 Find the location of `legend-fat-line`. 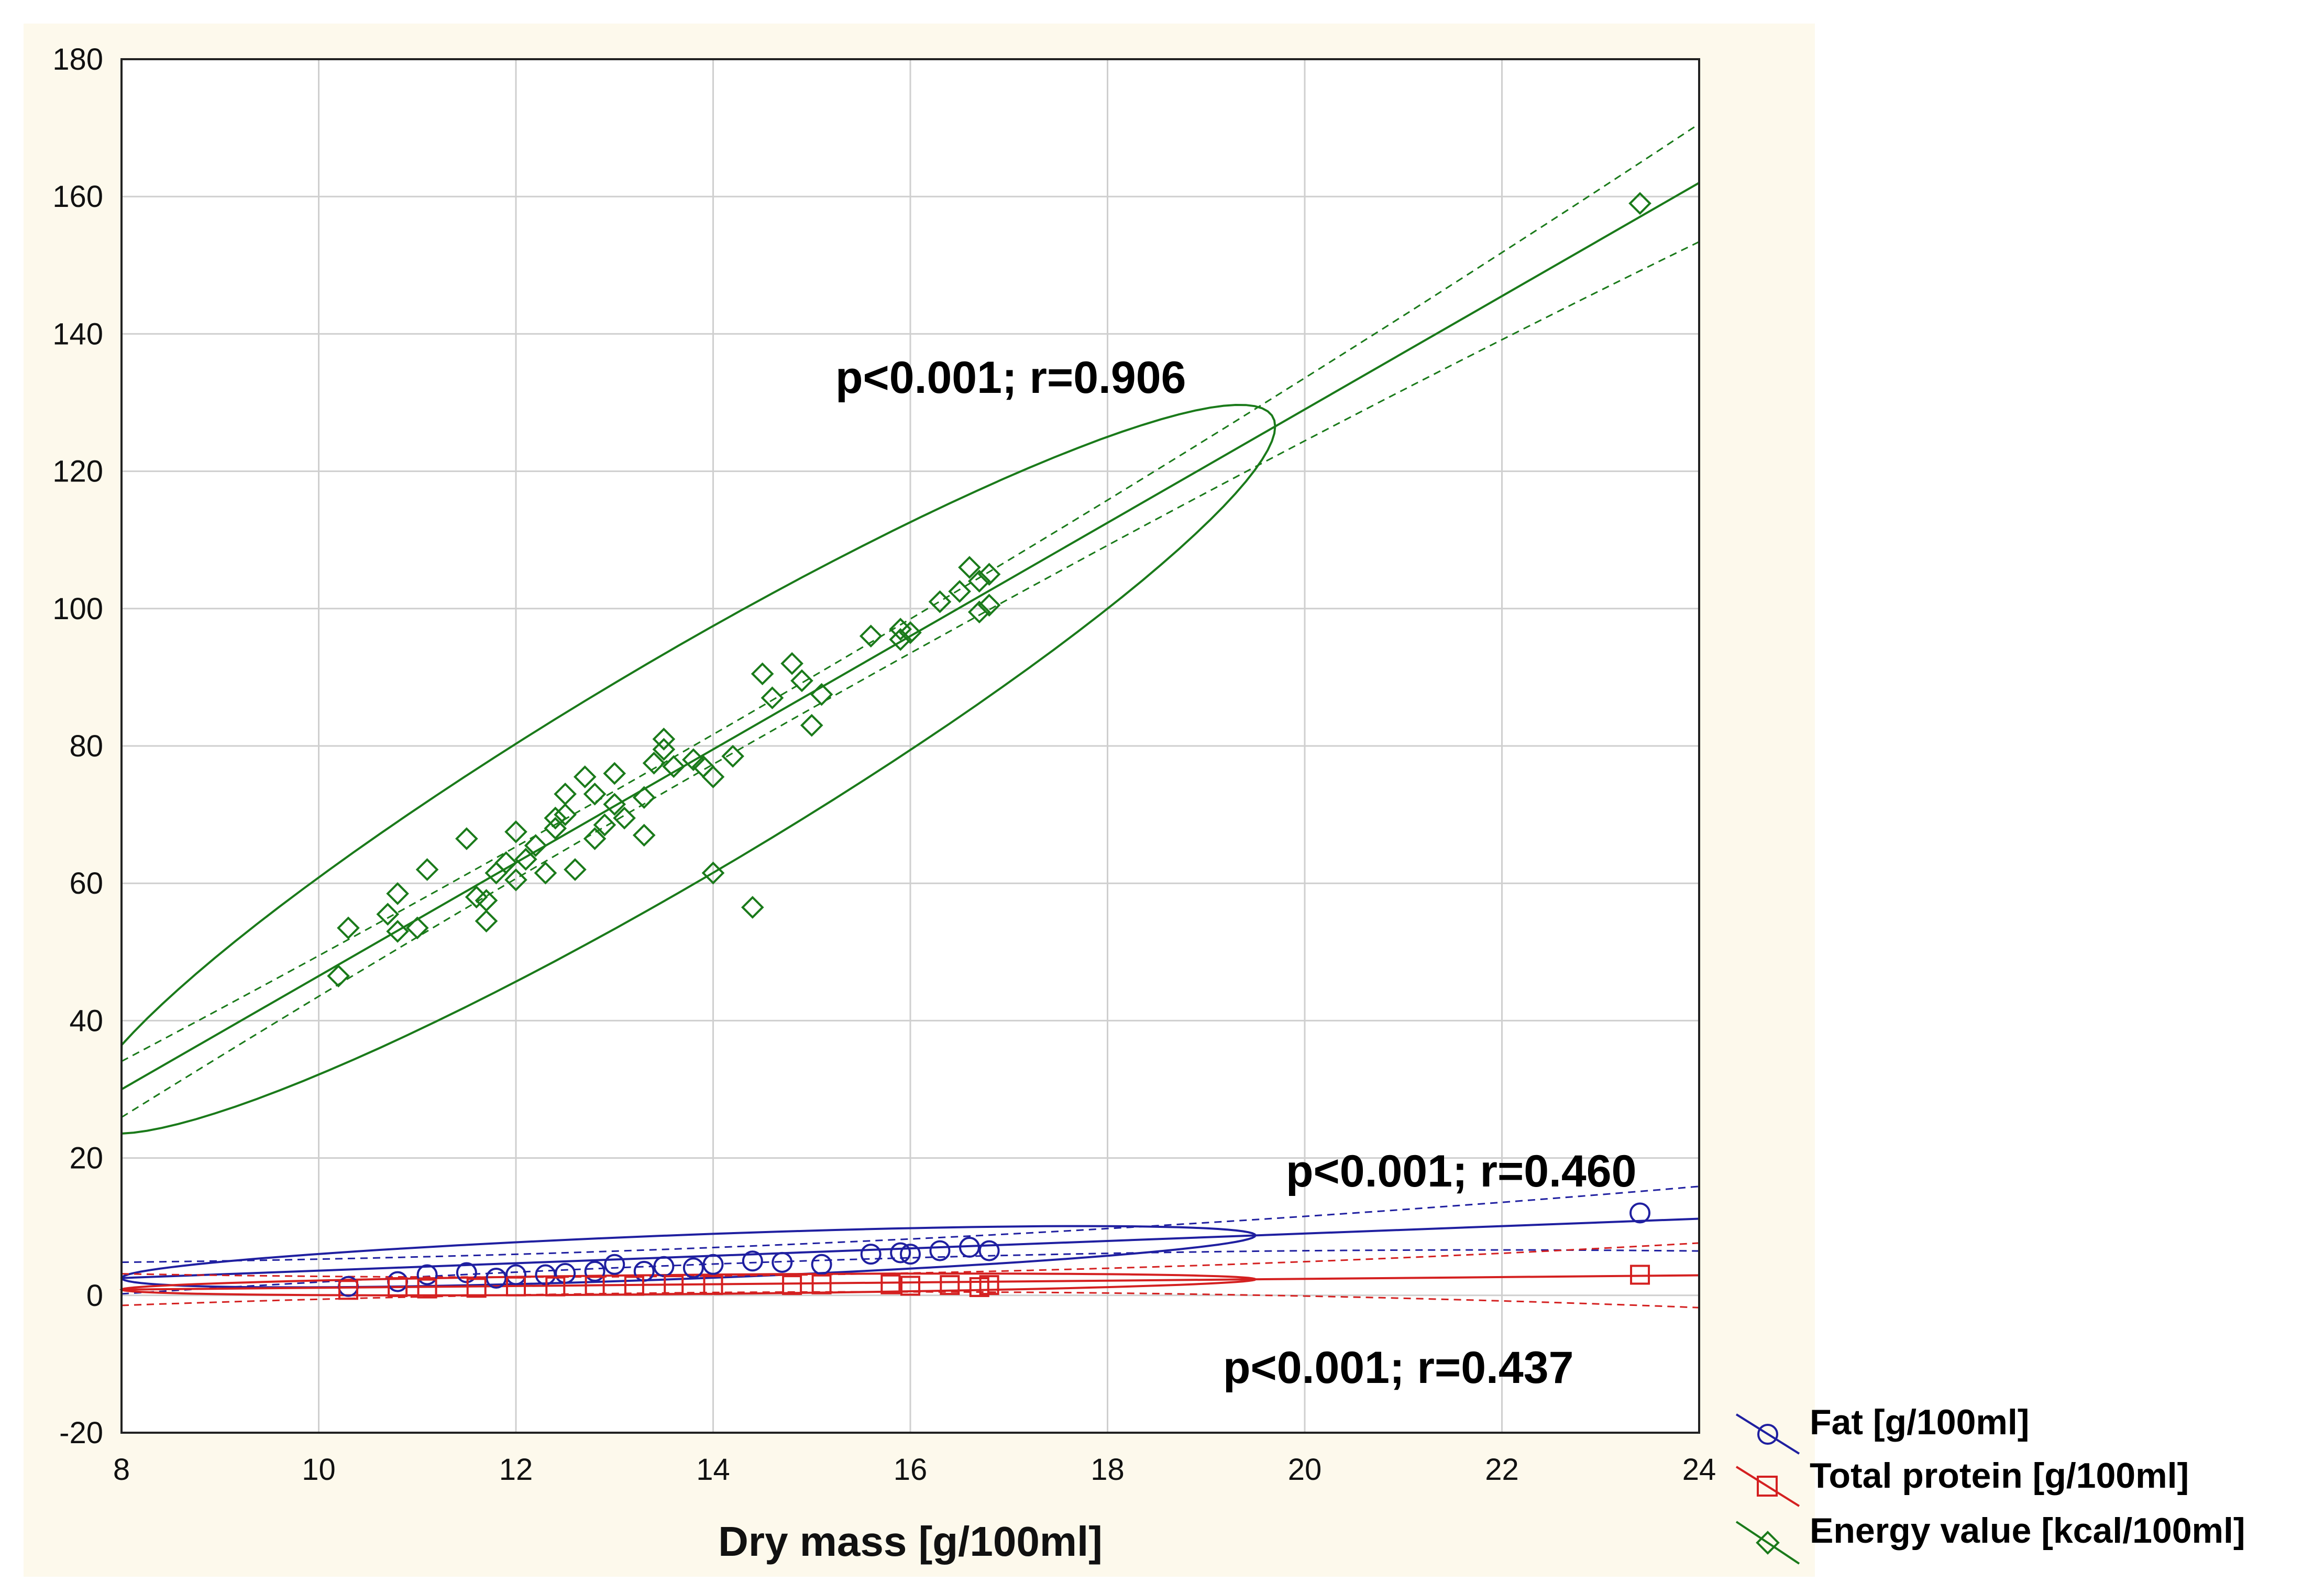

legend-fat-line is located at coordinates (1768, 1434).